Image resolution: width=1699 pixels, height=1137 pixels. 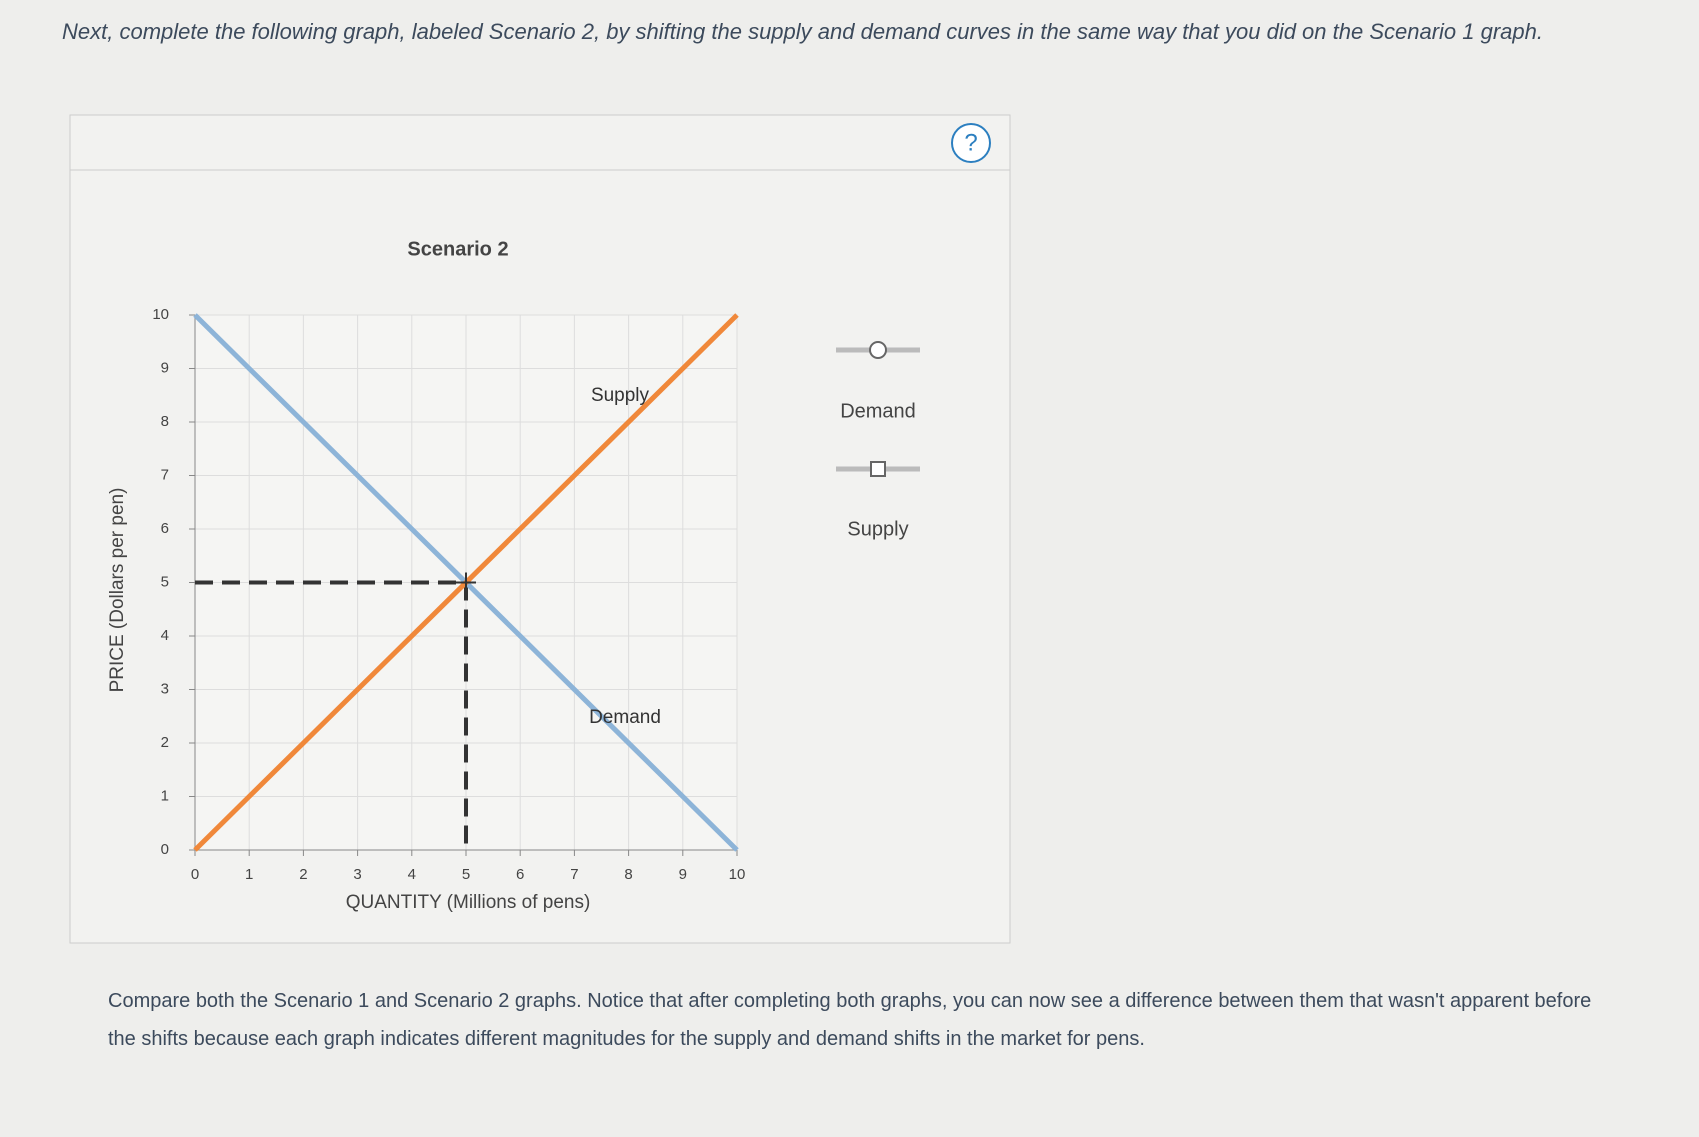 I want to click on legend-demand-handle, so click(x=878, y=350).